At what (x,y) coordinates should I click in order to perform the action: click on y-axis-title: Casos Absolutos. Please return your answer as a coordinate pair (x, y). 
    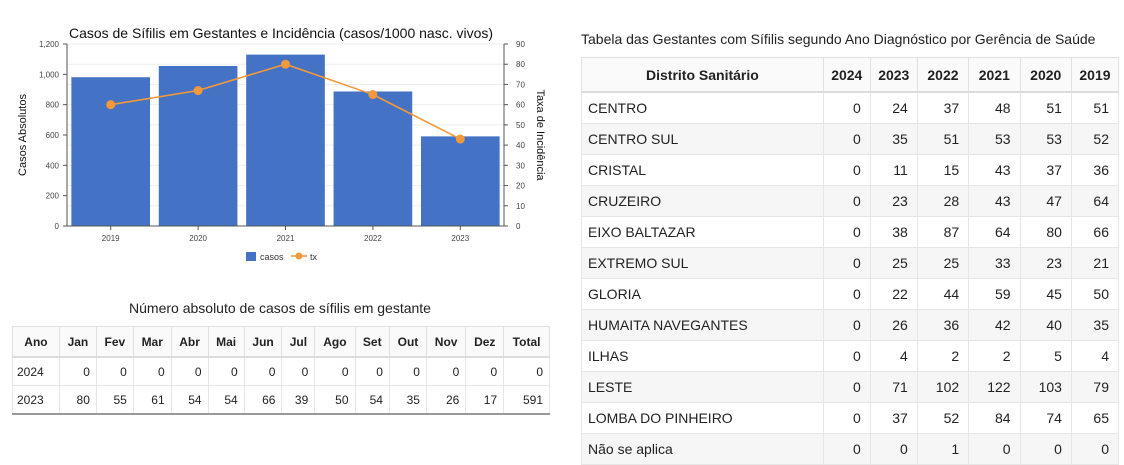
    Looking at the image, I should click on (23, 135).